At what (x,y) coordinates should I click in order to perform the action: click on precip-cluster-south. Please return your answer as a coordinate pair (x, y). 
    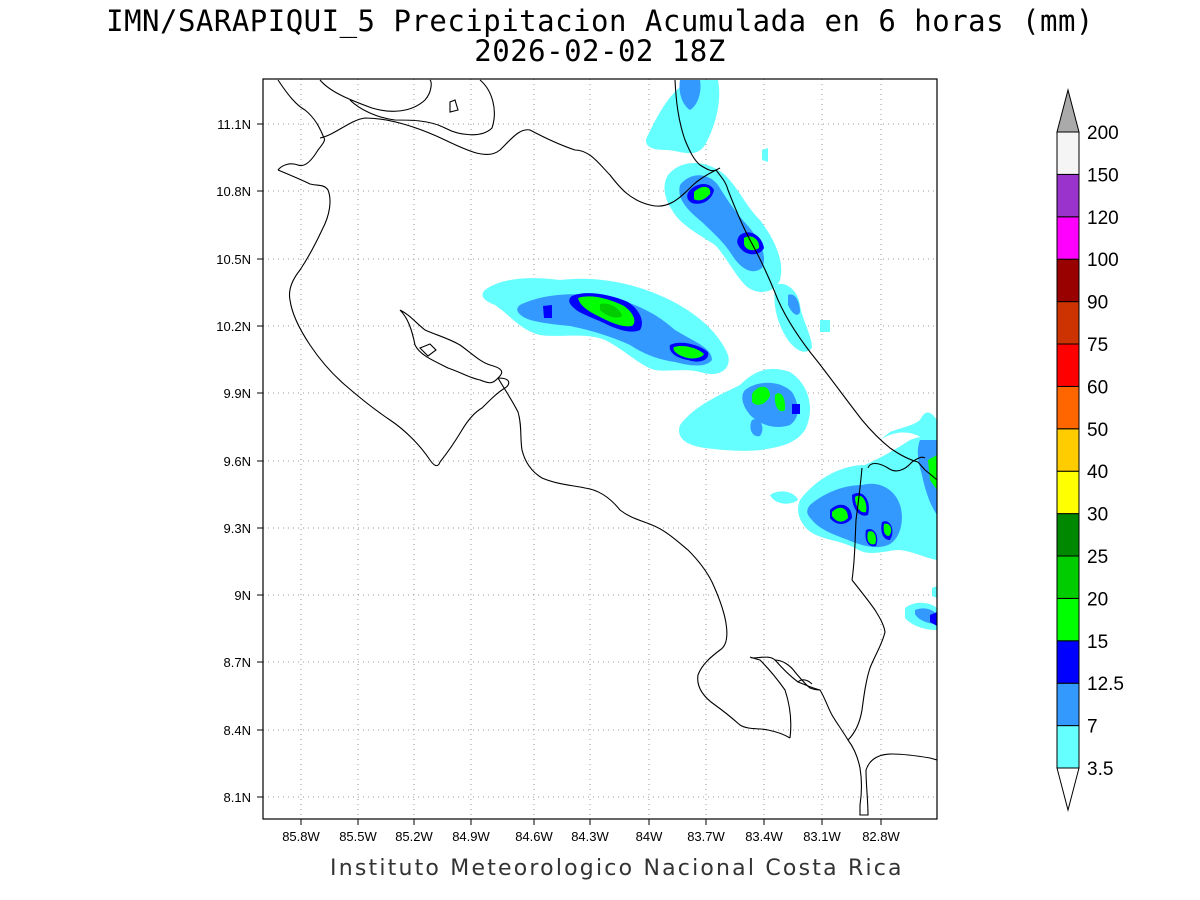
    Looking at the image, I should click on (853, 521).